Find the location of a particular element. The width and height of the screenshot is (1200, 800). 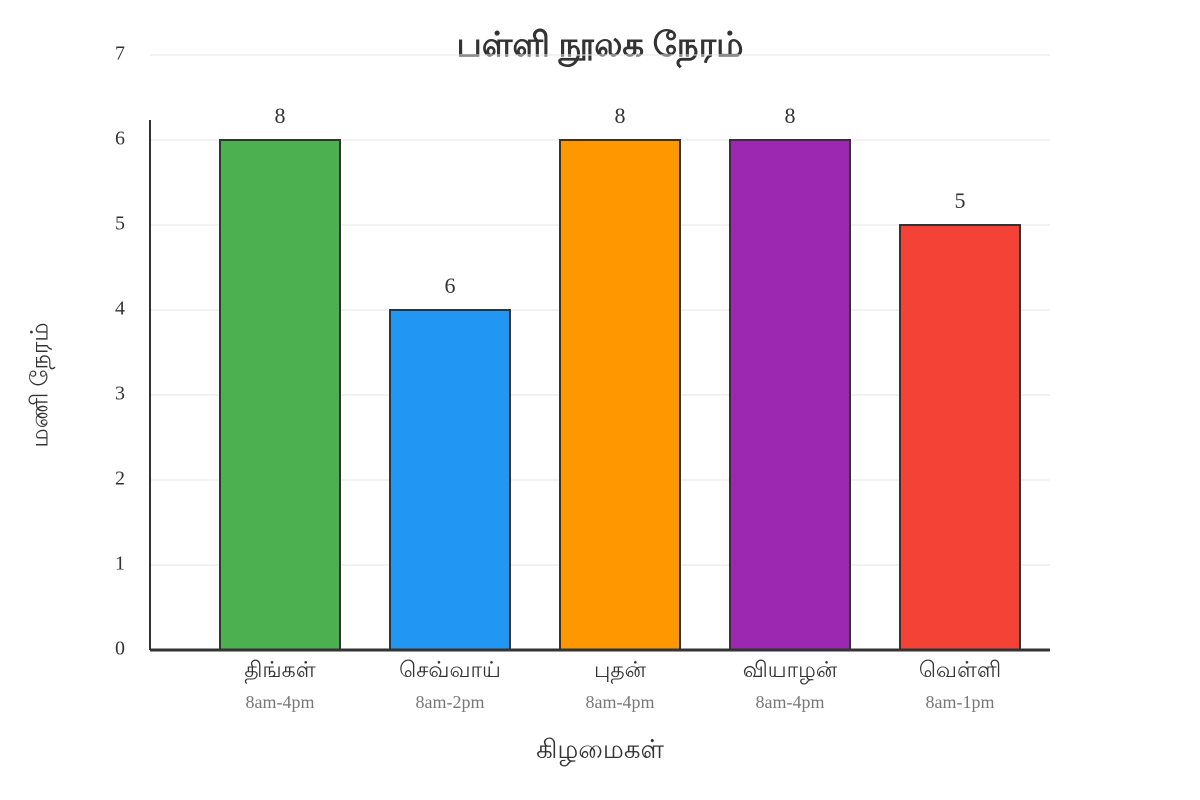

y-tick-label: 6 is located at coordinates (120, 139).